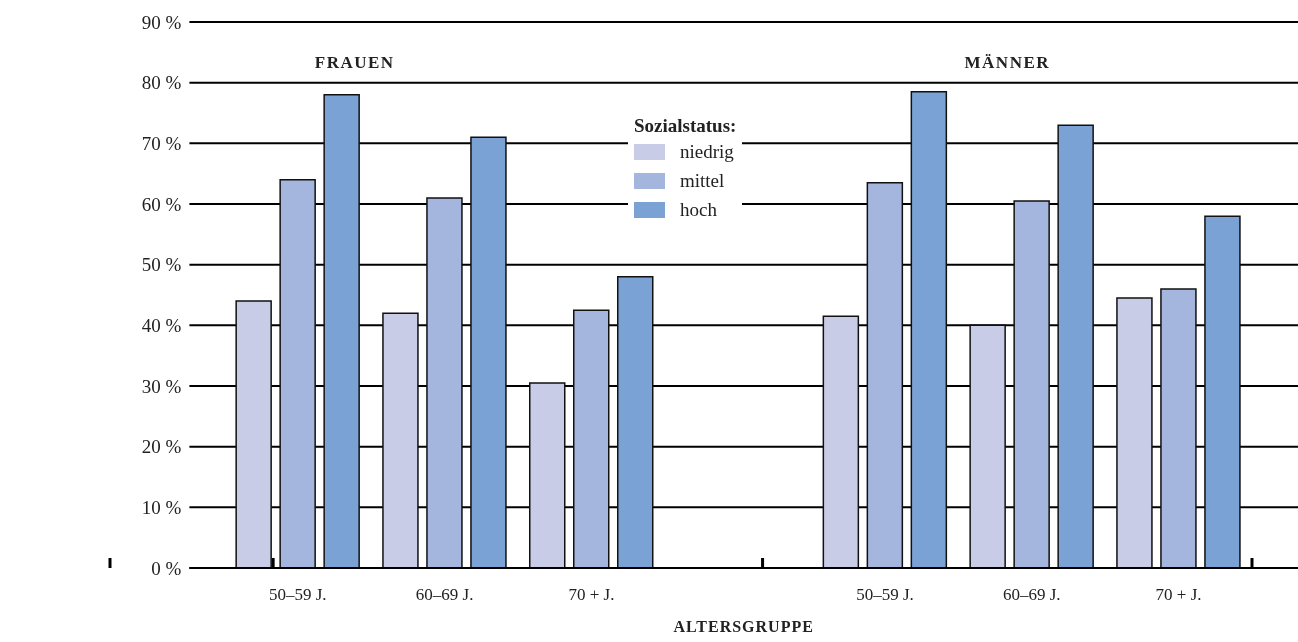  Describe the element at coordinates (161, 83) in the screenshot. I see `y-tick-label: 80 %` at that location.